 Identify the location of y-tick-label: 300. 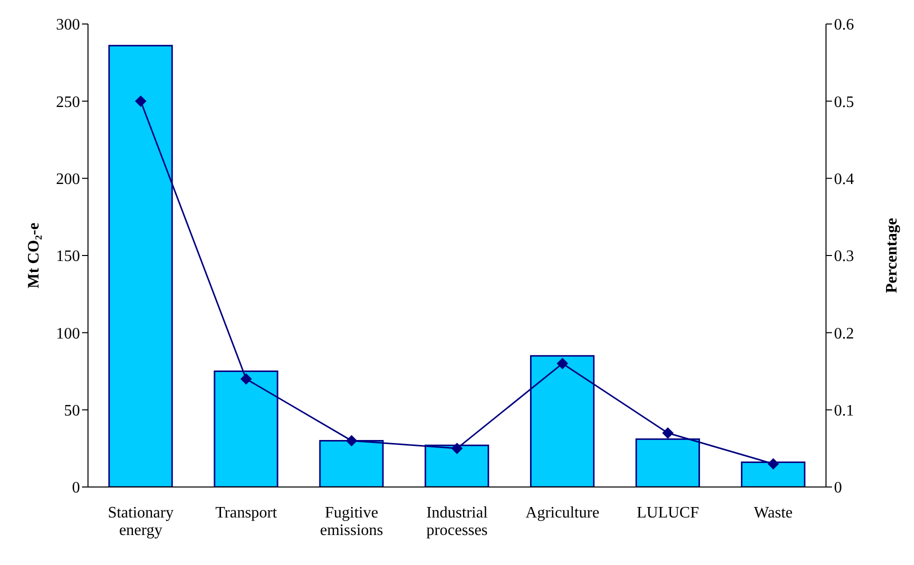
(68, 25).